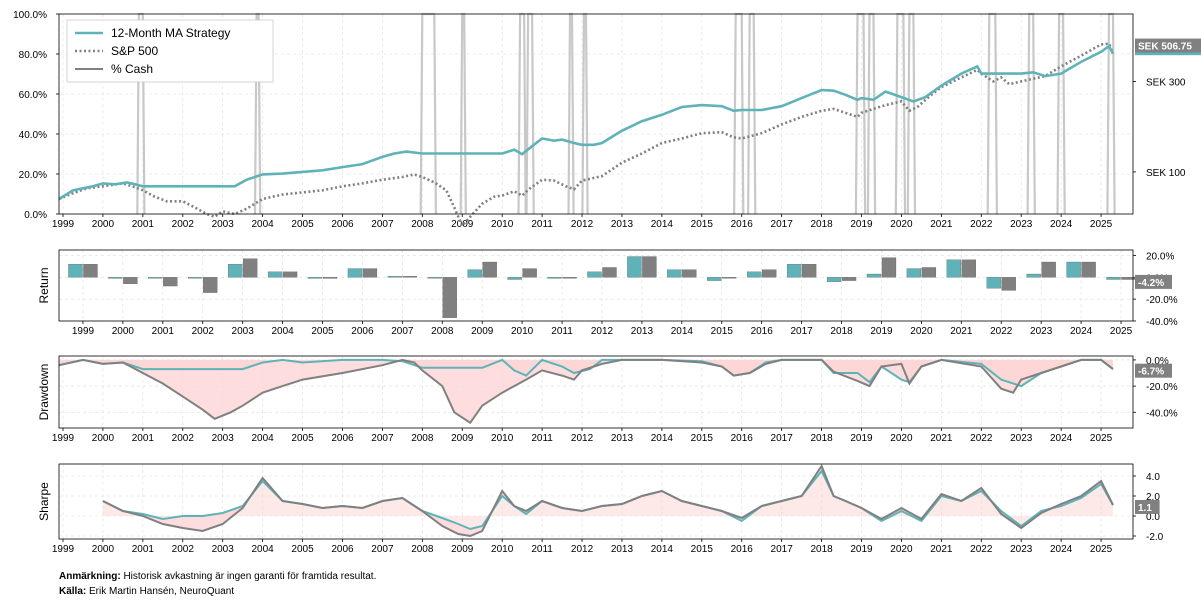 The height and width of the screenshot is (609, 1201). I want to click on return-x-tick-label: 2023, so click(1041, 331).